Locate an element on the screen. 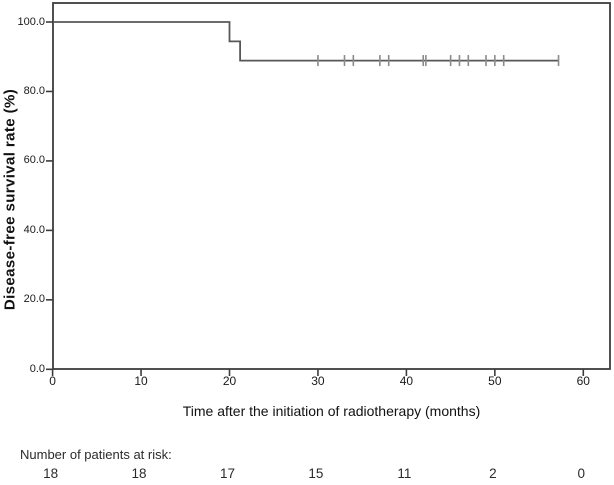  at-risk-count: 17 is located at coordinates (227, 473).